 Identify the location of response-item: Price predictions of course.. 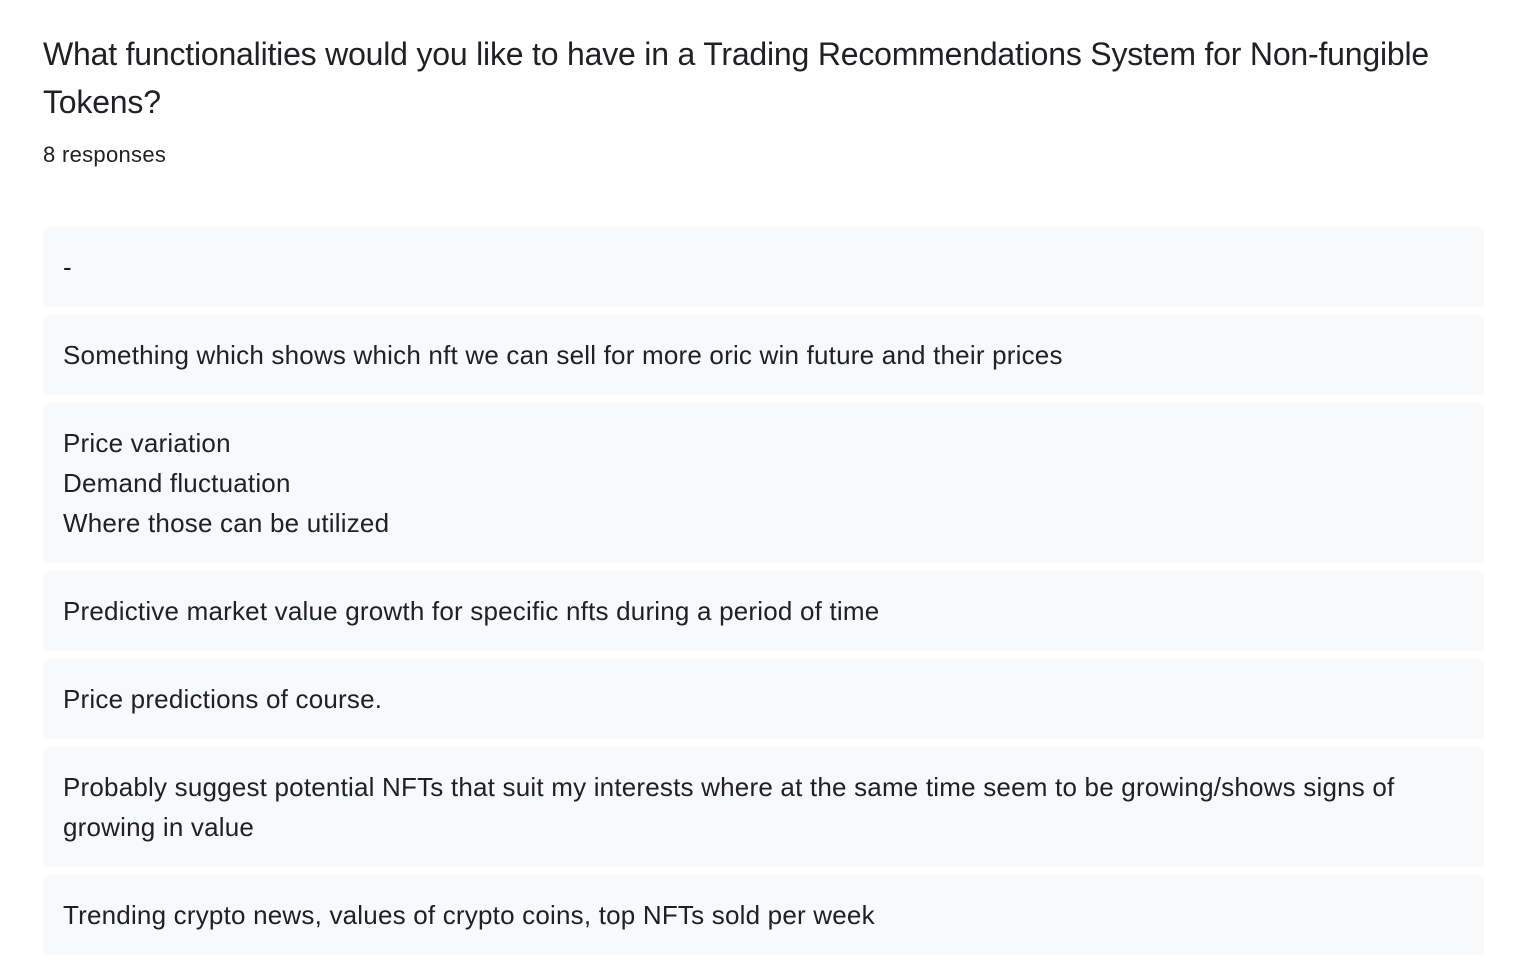
(763, 699).